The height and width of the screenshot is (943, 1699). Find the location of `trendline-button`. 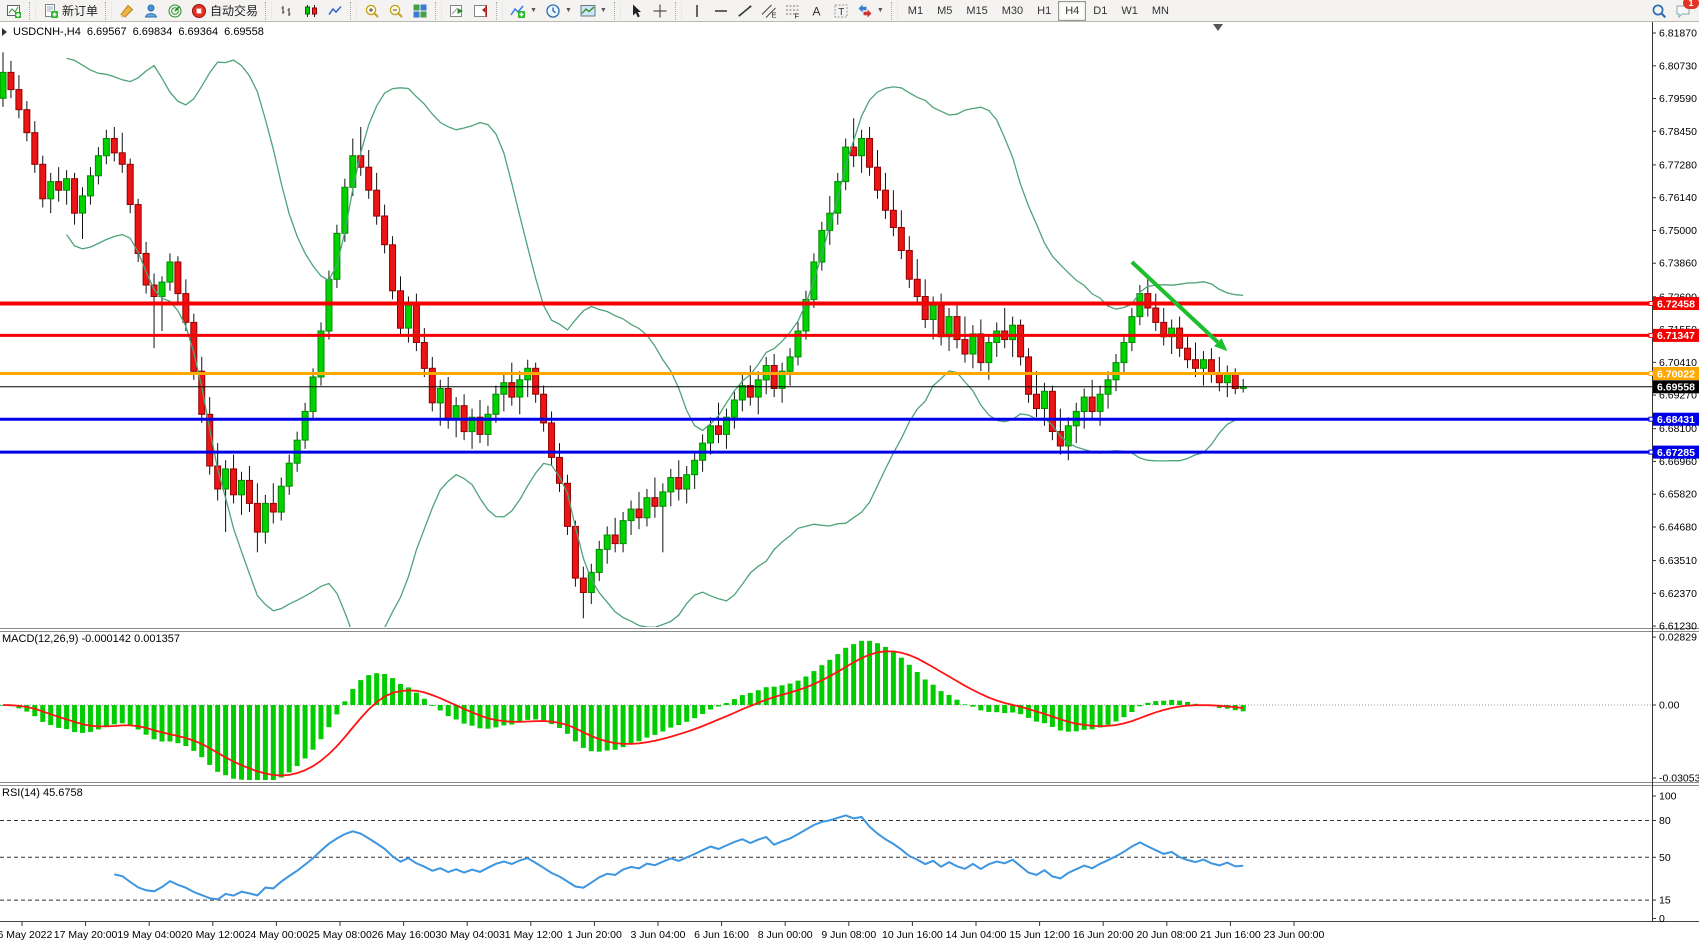

trendline-button is located at coordinates (745, 11).